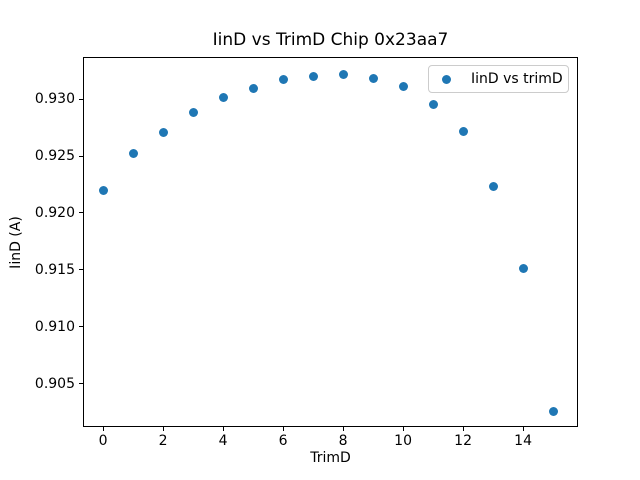  I want to click on x-tick-label: 10, so click(403, 441).